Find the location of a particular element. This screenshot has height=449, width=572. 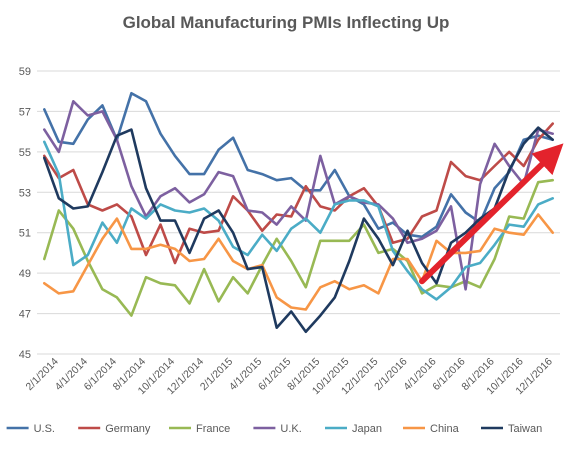

y-tick-label: 55 is located at coordinates (25, 153).